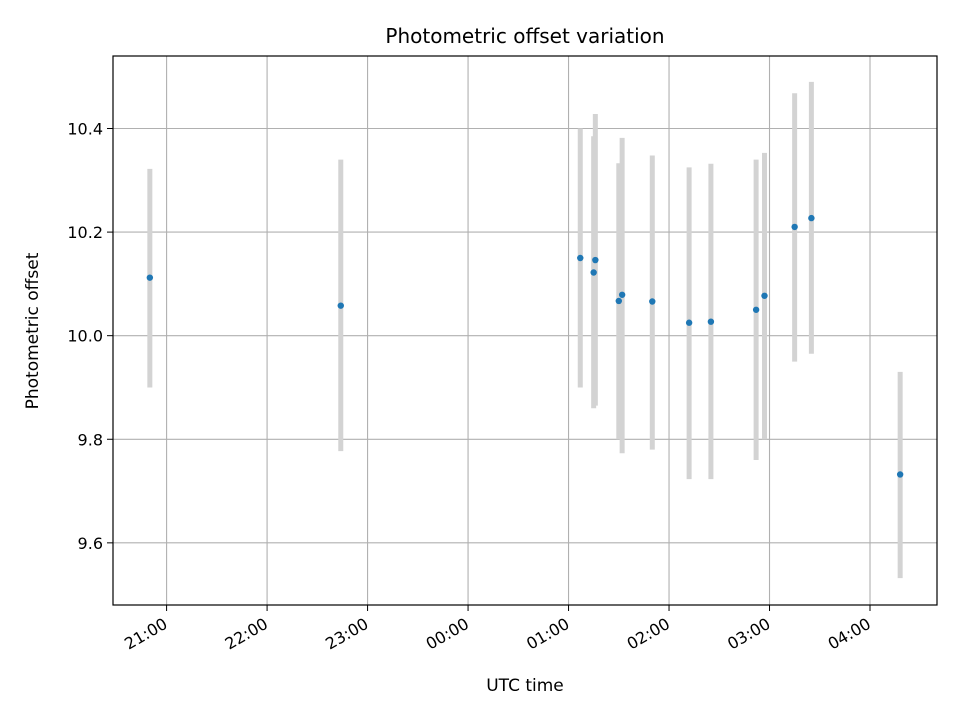  What do you see at coordinates (85, 129) in the screenshot?
I see `y-tick-label: 10.4` at bounding box center [85, 129].